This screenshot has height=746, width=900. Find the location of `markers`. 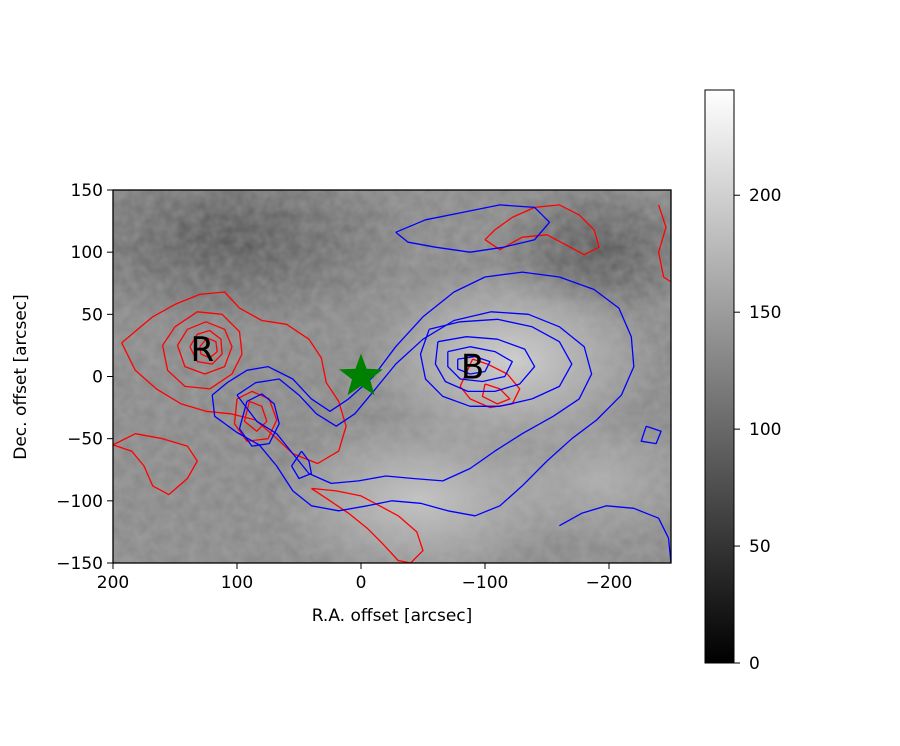

markers is located at coordinates (361, 374).